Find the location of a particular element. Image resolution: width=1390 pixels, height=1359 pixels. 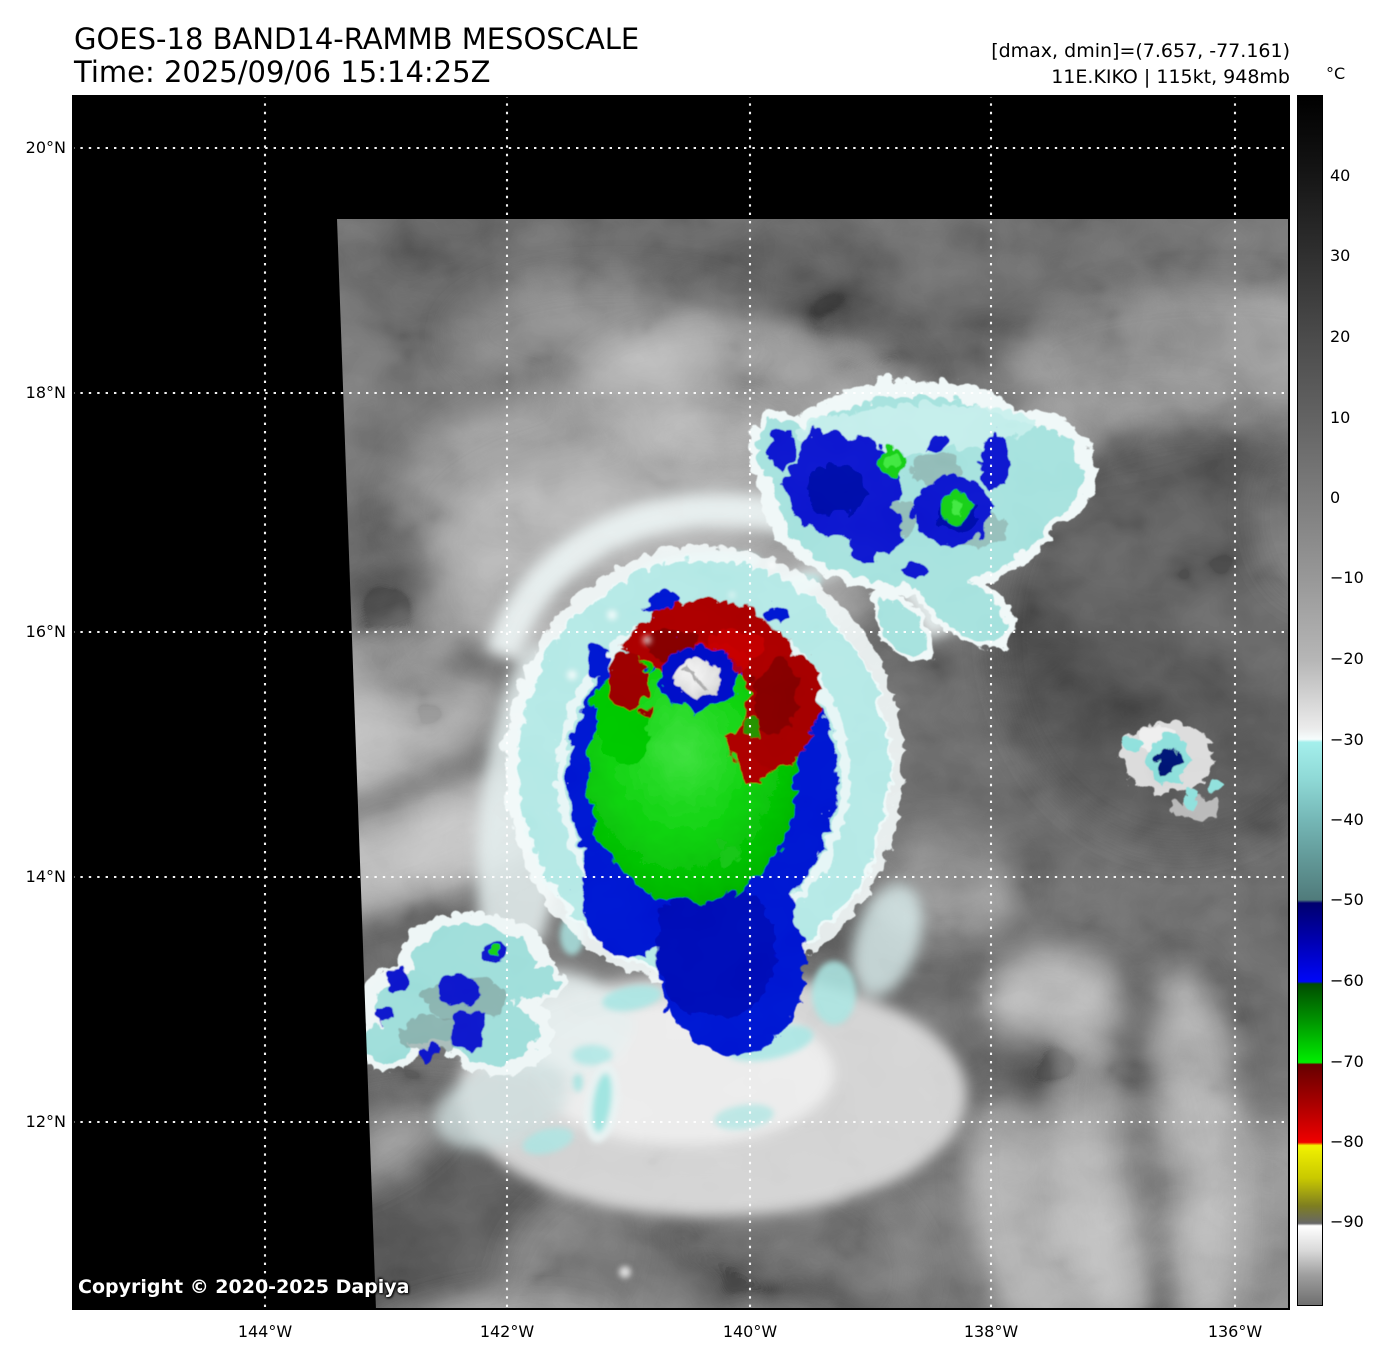

colorbar-tick: −50 is located at coordinates (1347, 899).